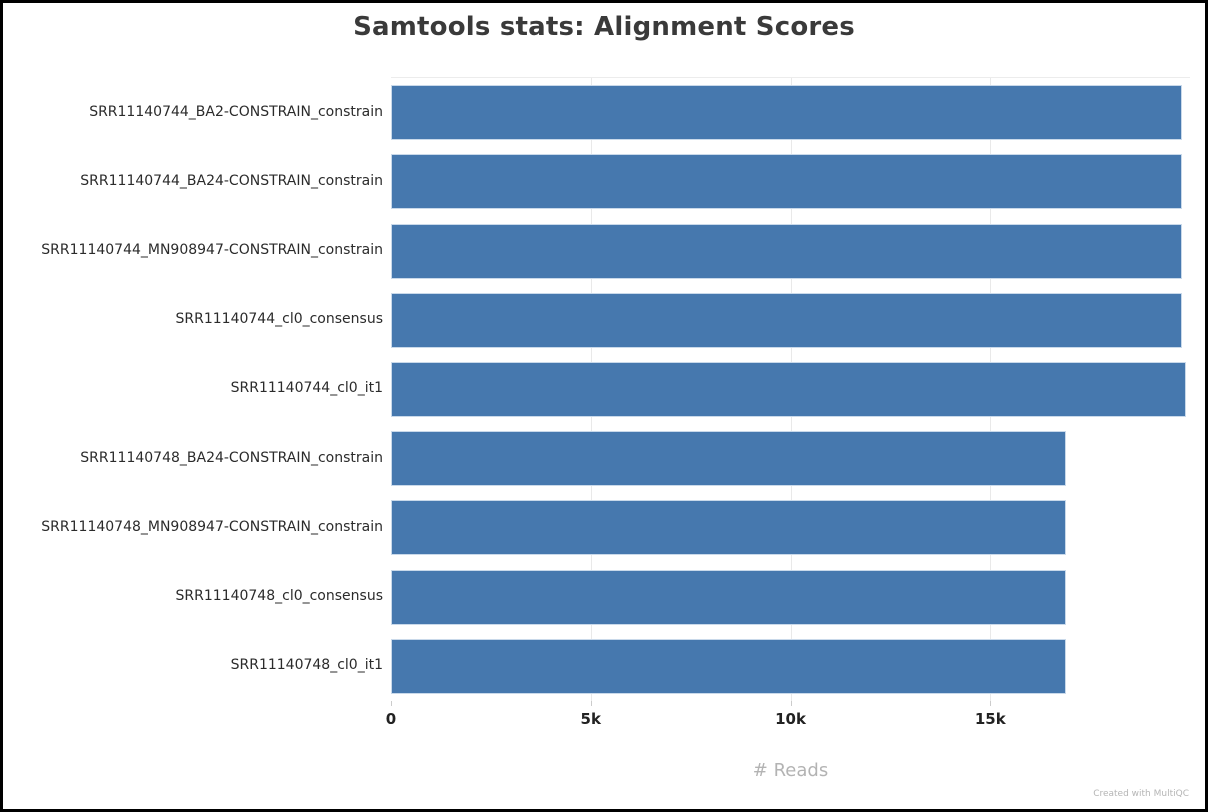 This screenshot has height=812, width=1208. I want to click on category-label: SRR11140748_BA24-CONSTRAIN_constrain, so click(231, 457).